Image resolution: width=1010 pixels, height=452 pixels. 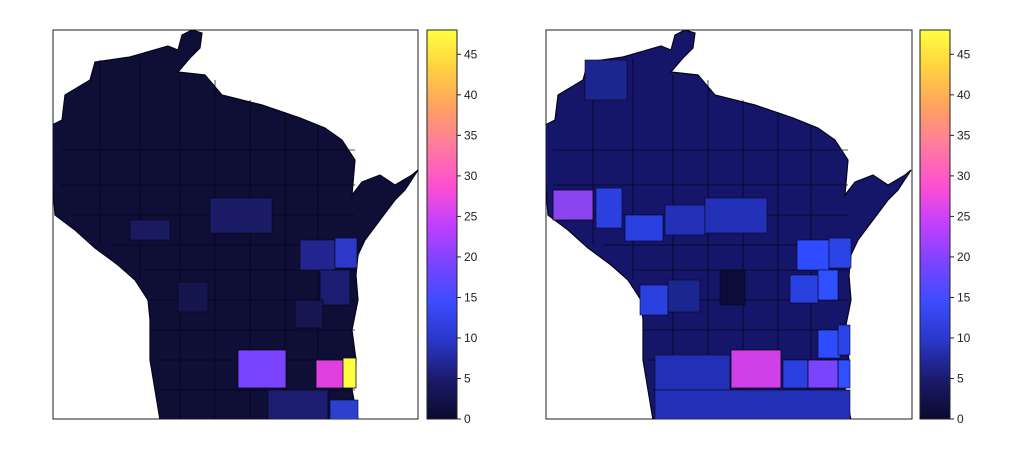 I want to click on left-colorbar-tick-label: 35, so click(x=471, y=135).